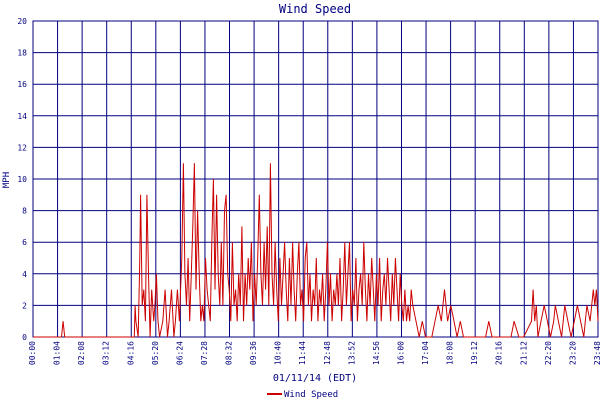  Describe the element at coordinates (302, 353) in the screenshot. I see `x-tick-label: 11:44` at that location.